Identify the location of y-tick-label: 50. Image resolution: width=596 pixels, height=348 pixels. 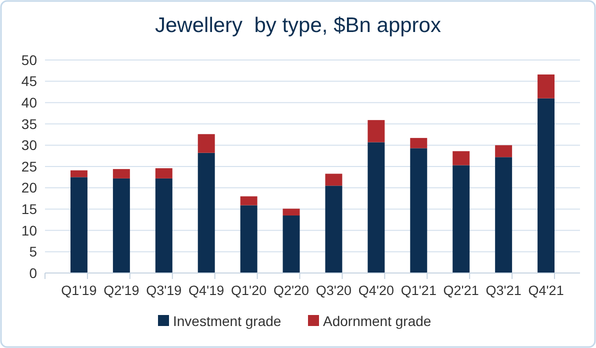
(29, 60).